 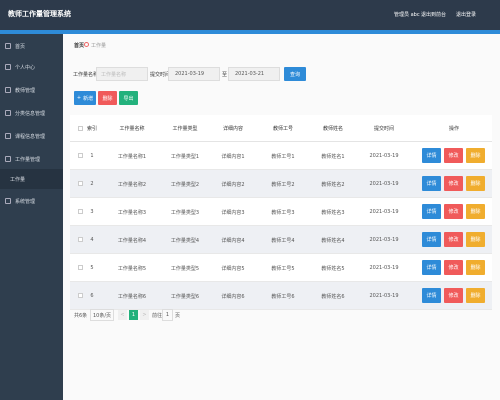 I want to click on label: 工作量名称, so click(x=86, y=74).